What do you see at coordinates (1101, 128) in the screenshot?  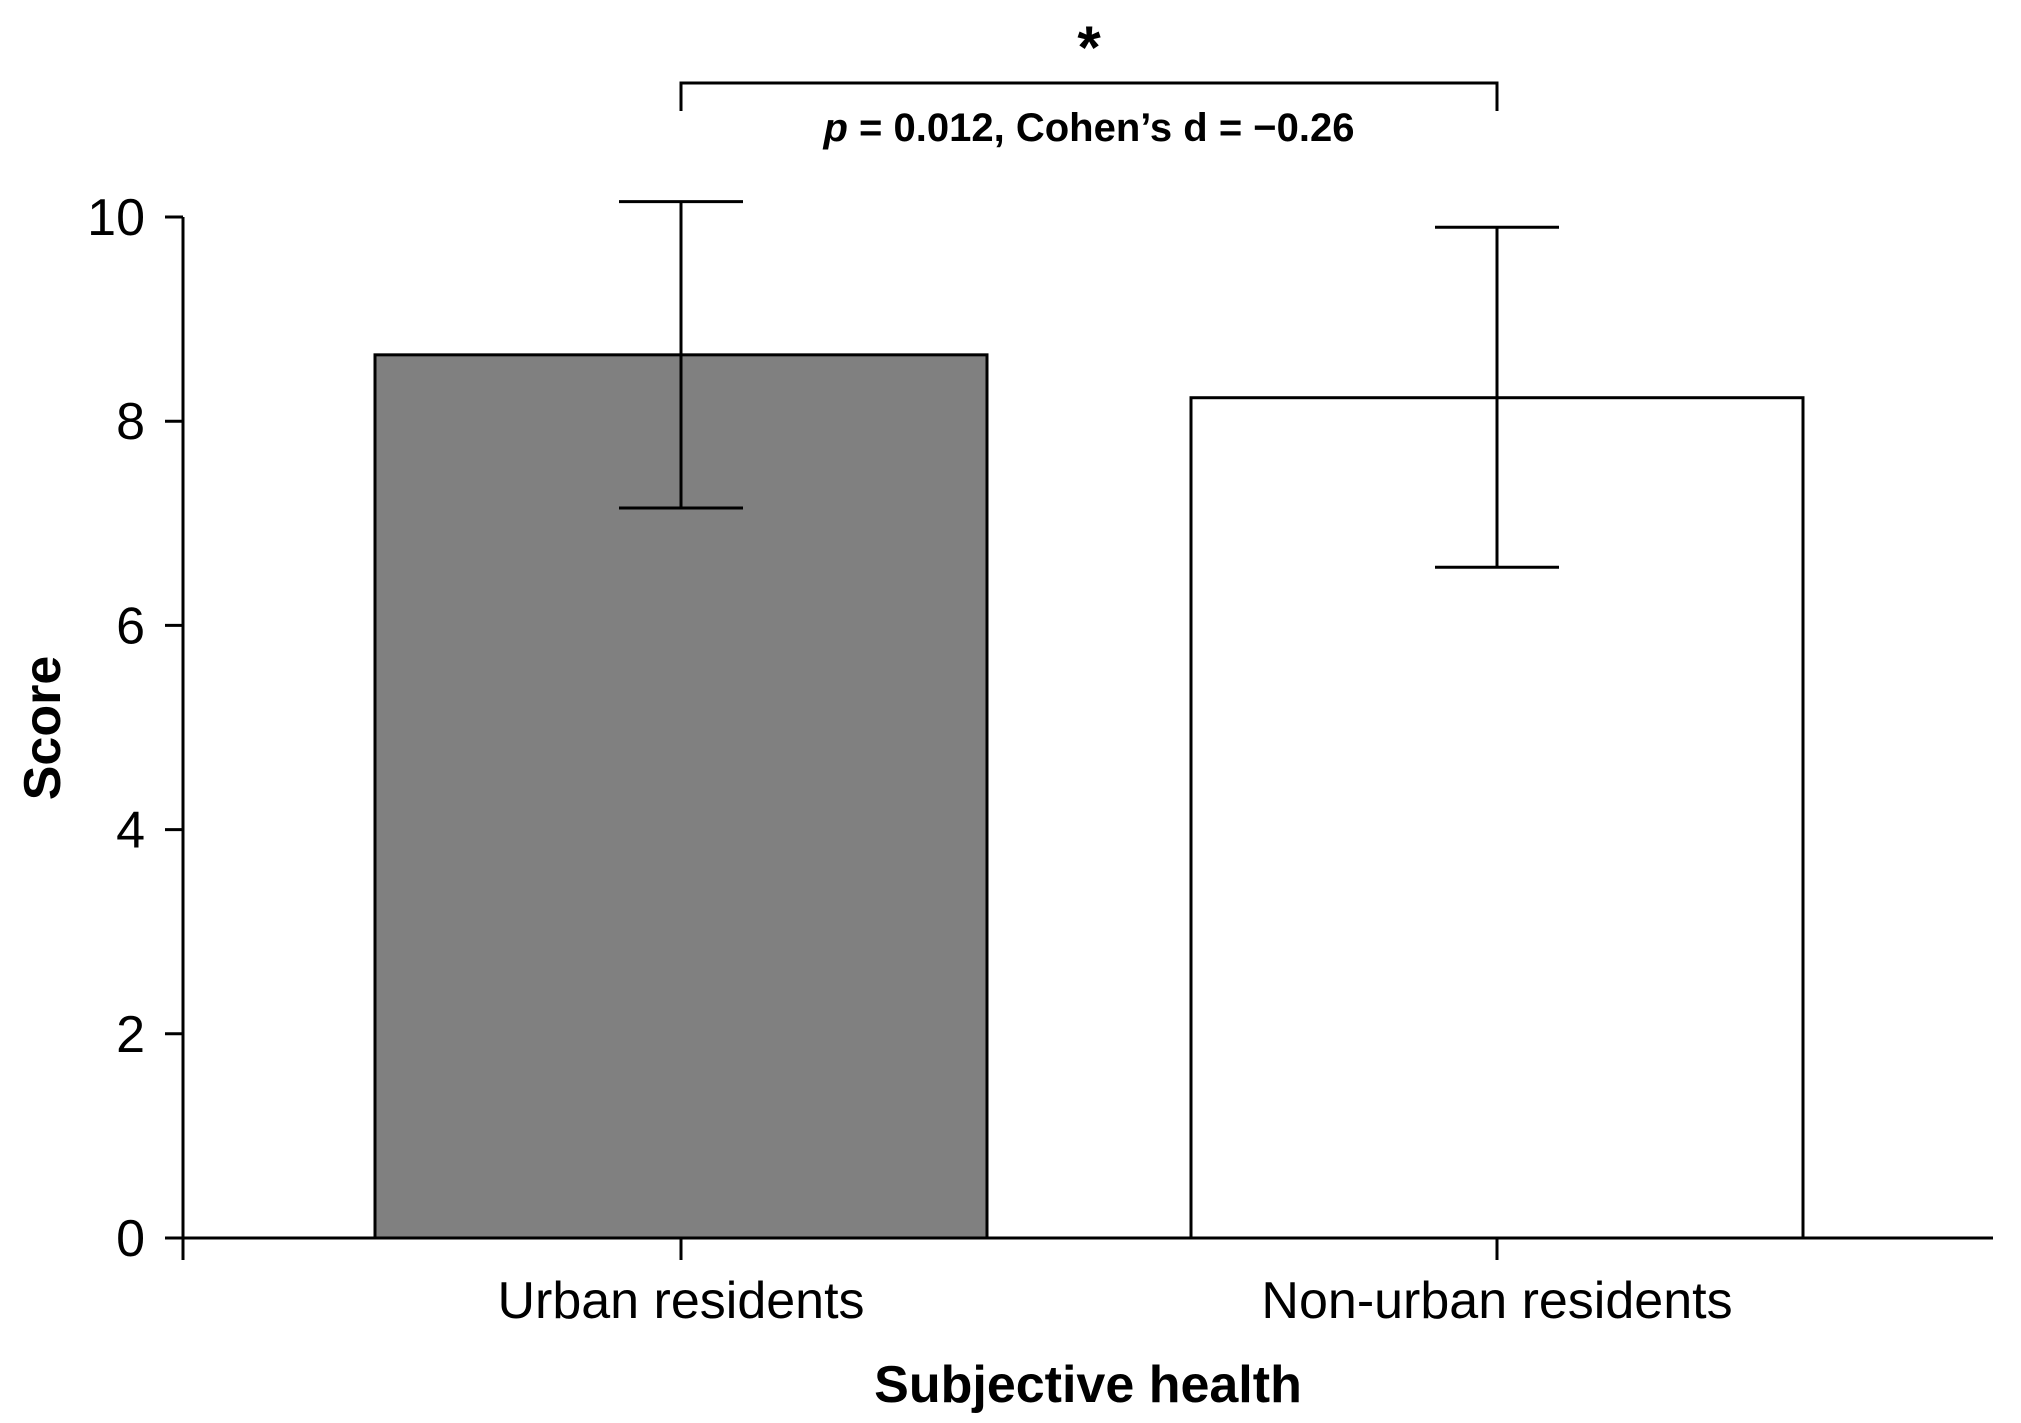 I see `stats-text: = 0.012, Cohen’s d = −0.26` at bounding box center [1101, 128].